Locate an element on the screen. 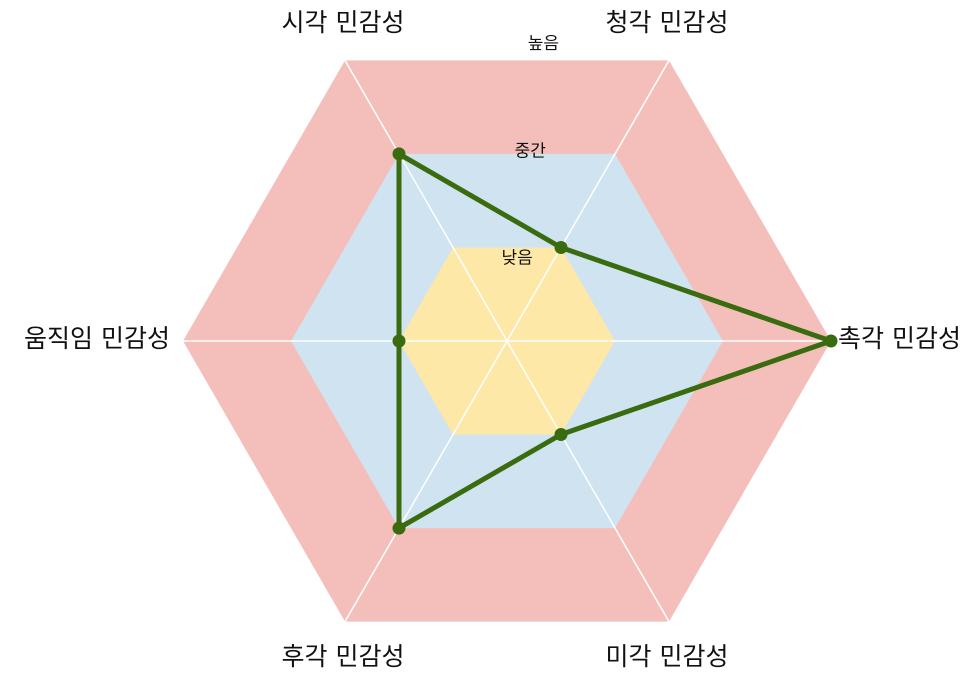 This screenshot has height=675, width=977. level-label-low: 낮음 is located at coordinates (516, 259).